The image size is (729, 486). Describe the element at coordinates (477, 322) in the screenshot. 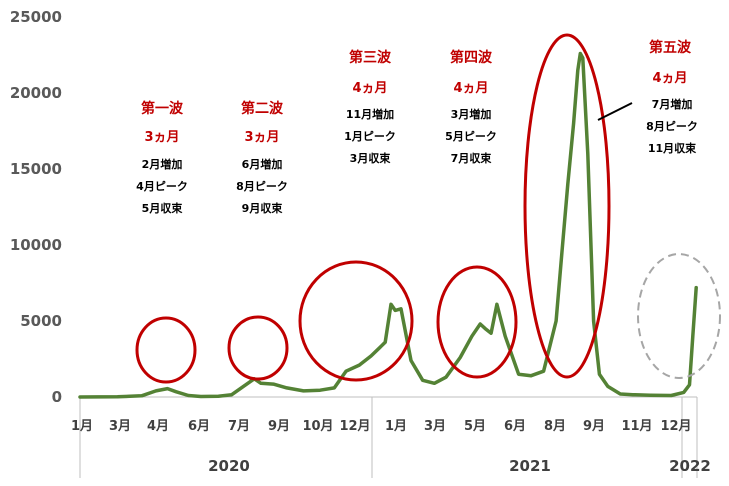

I see `wave4-highlight` at that location.